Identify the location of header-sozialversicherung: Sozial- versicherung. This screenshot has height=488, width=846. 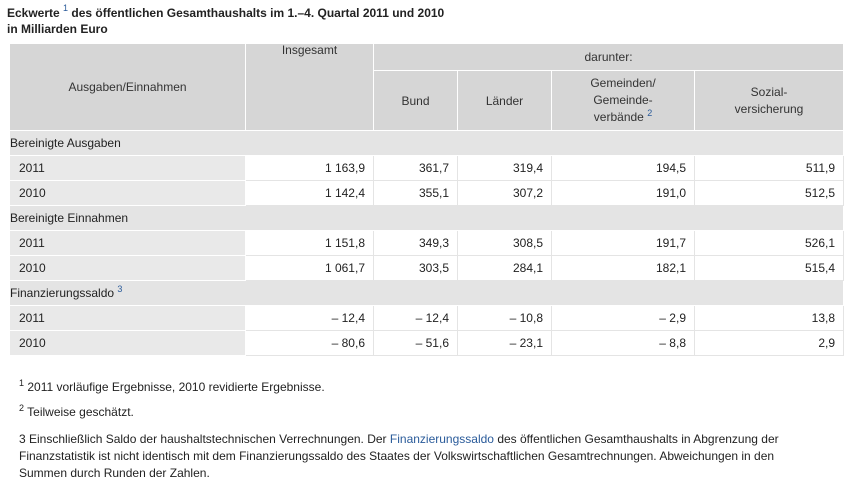
(769, 100).